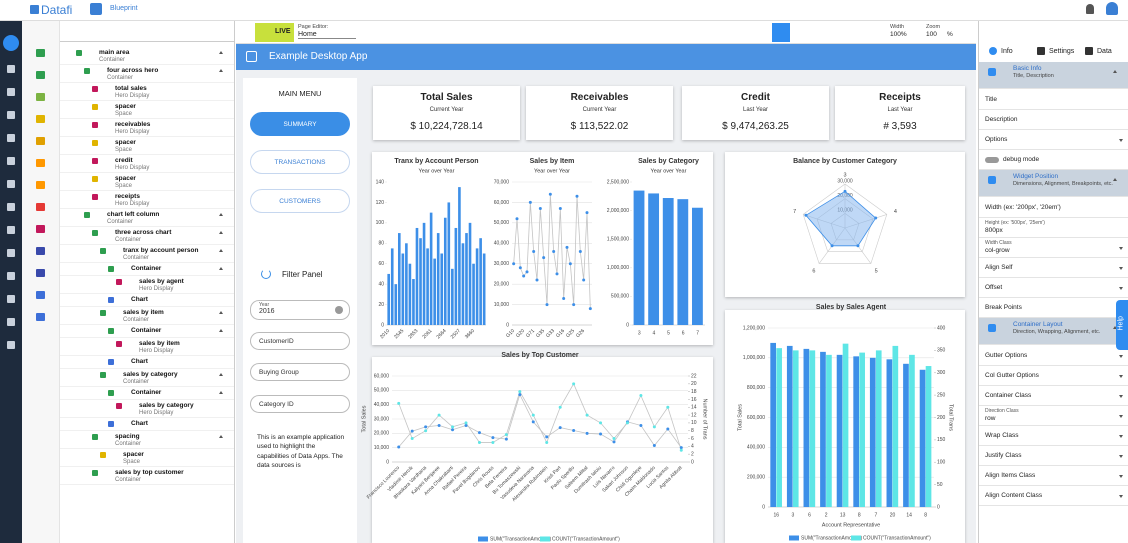 The height and width of the screenshot is (543, 1128). I want to click on filter-field: Buying Group, so click(300, 372).